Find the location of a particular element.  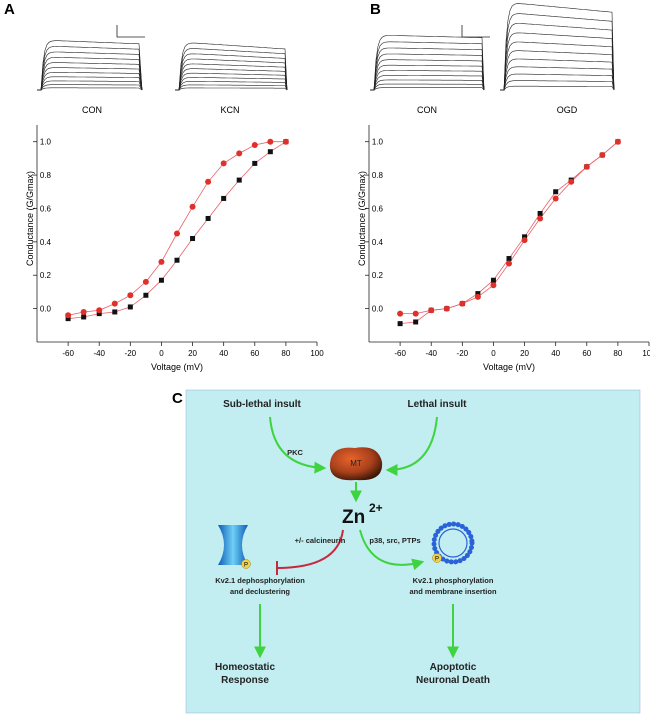

fit-curve is located at coordinates (177, 228).